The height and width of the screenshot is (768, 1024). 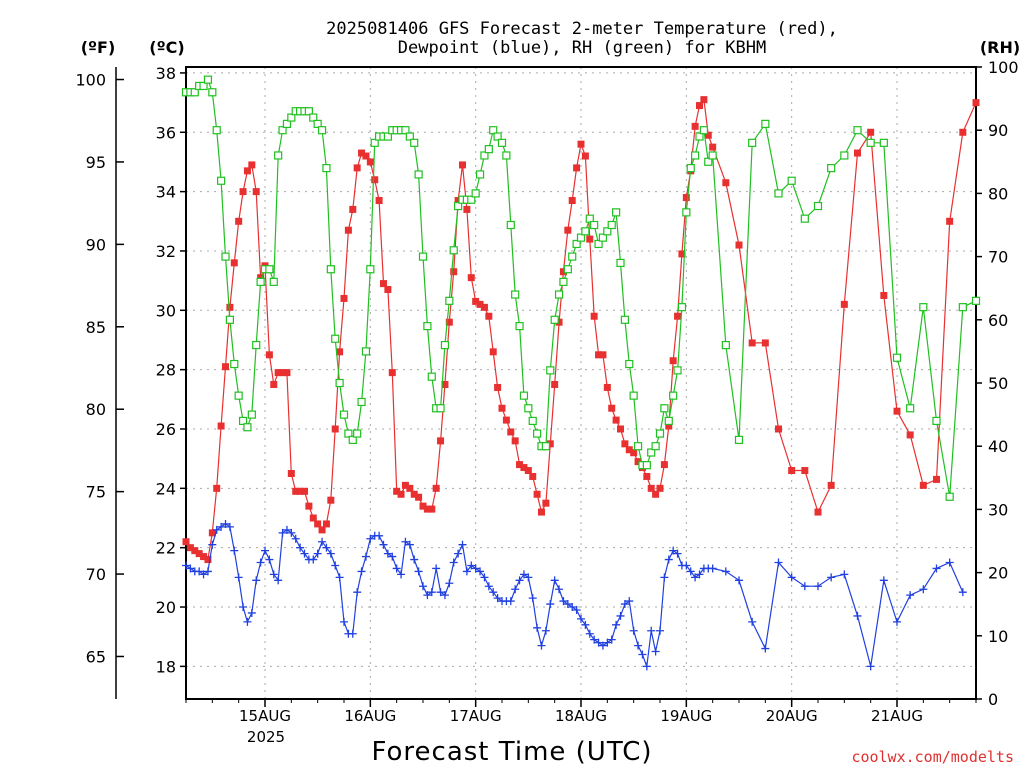 I want to click on rh-tick-label: 0, so click(x=993, y=699).